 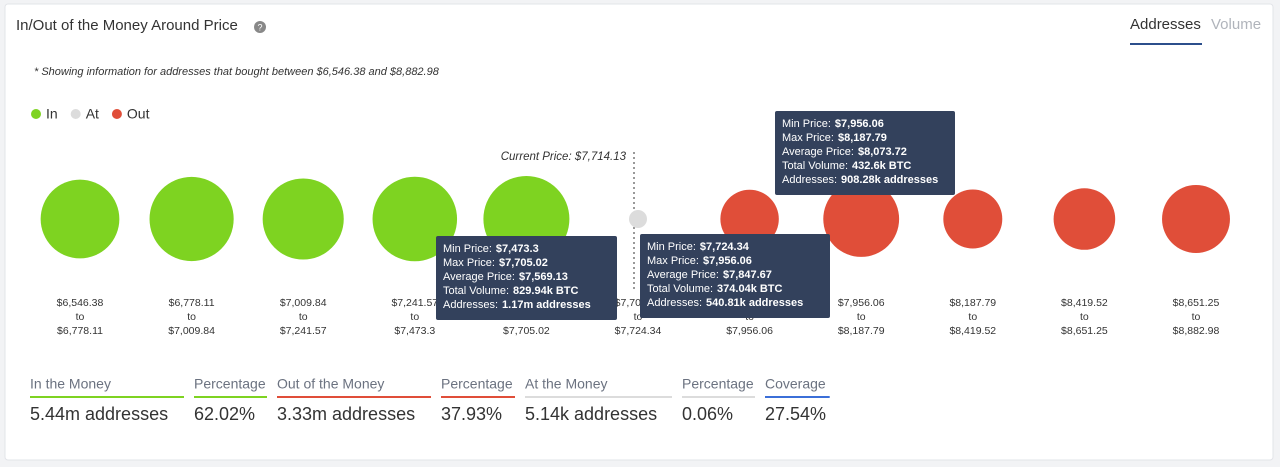 What do you see at coordinates (882, 152) in the screenshot?
I see `tooltip-value: $8,073.72` at bounding box center [882, 152].